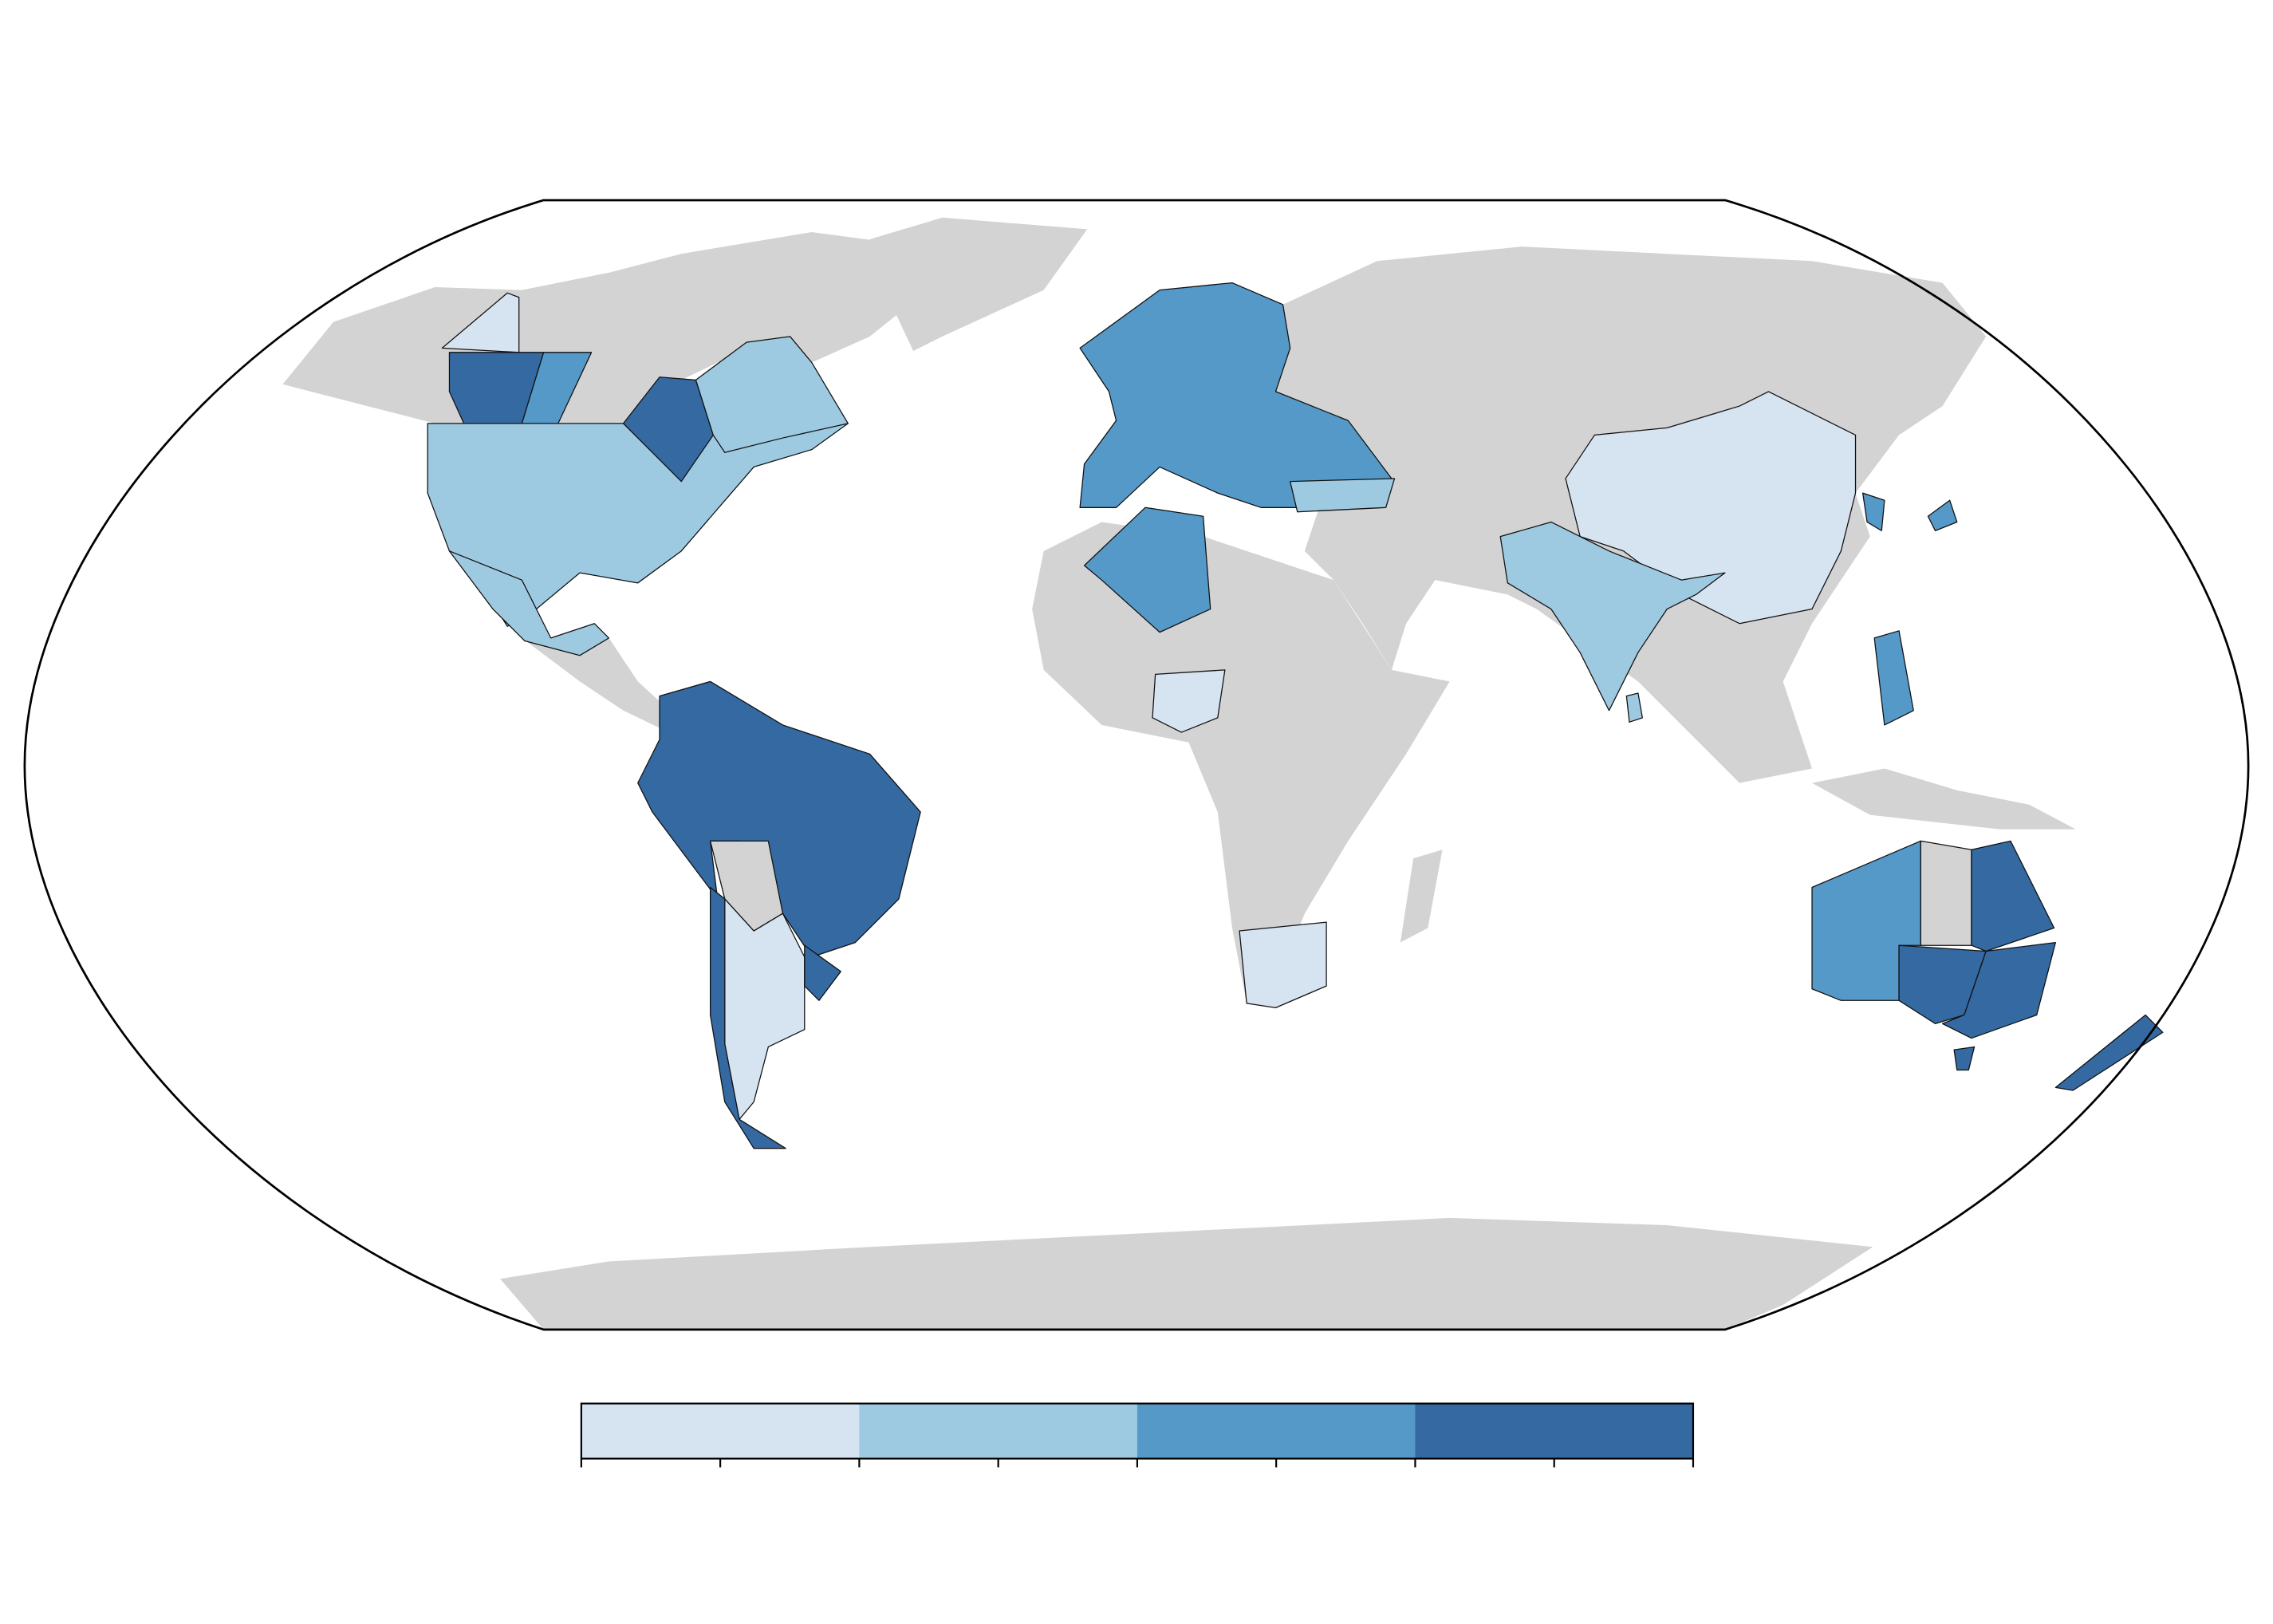 This screenshot has height=1624, width=2273. I want to click on quebec, so click(772, 394).